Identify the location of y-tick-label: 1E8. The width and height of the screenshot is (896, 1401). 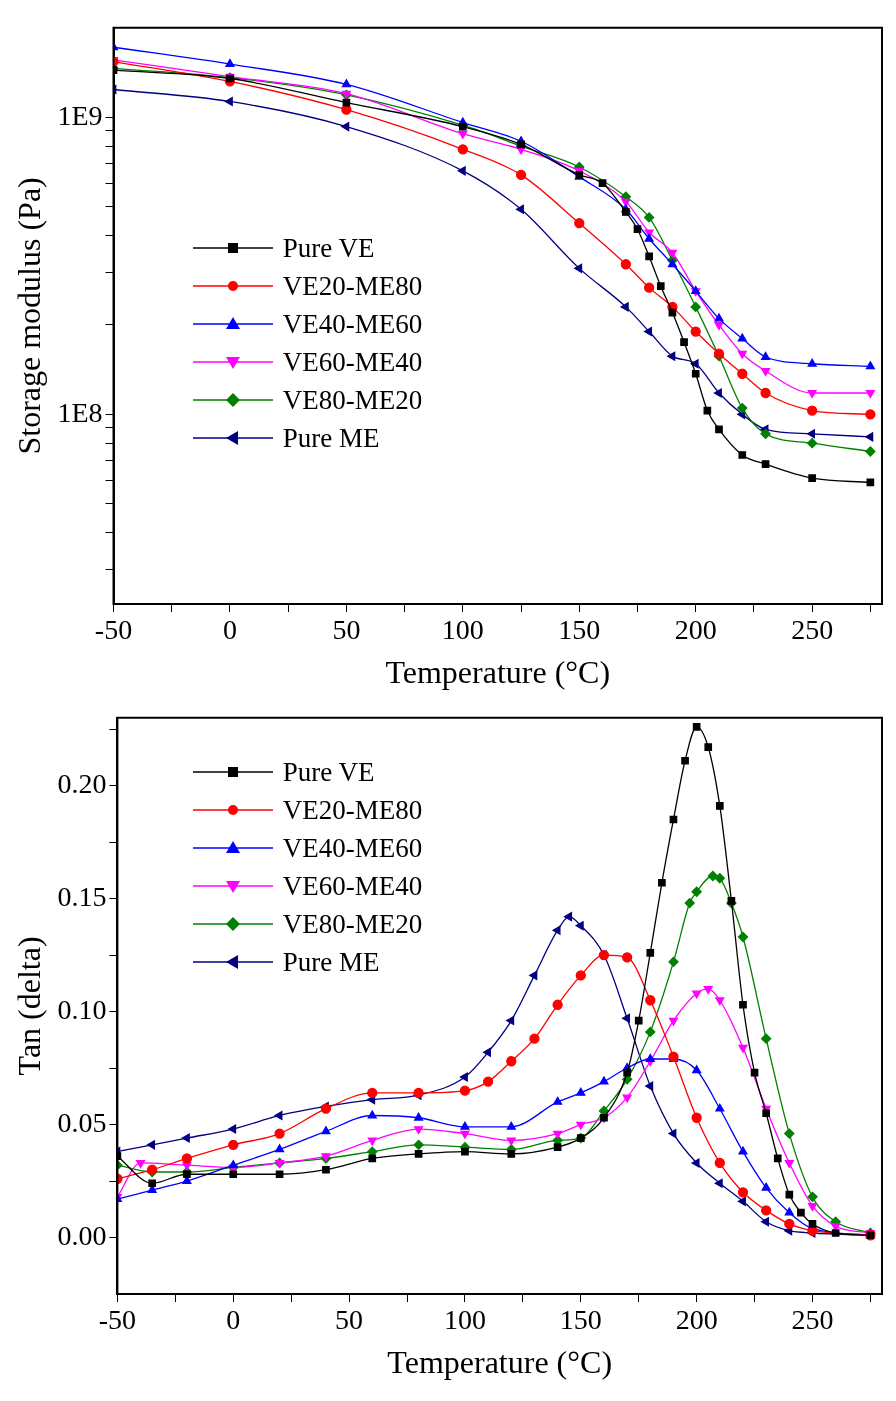
(80, 412).